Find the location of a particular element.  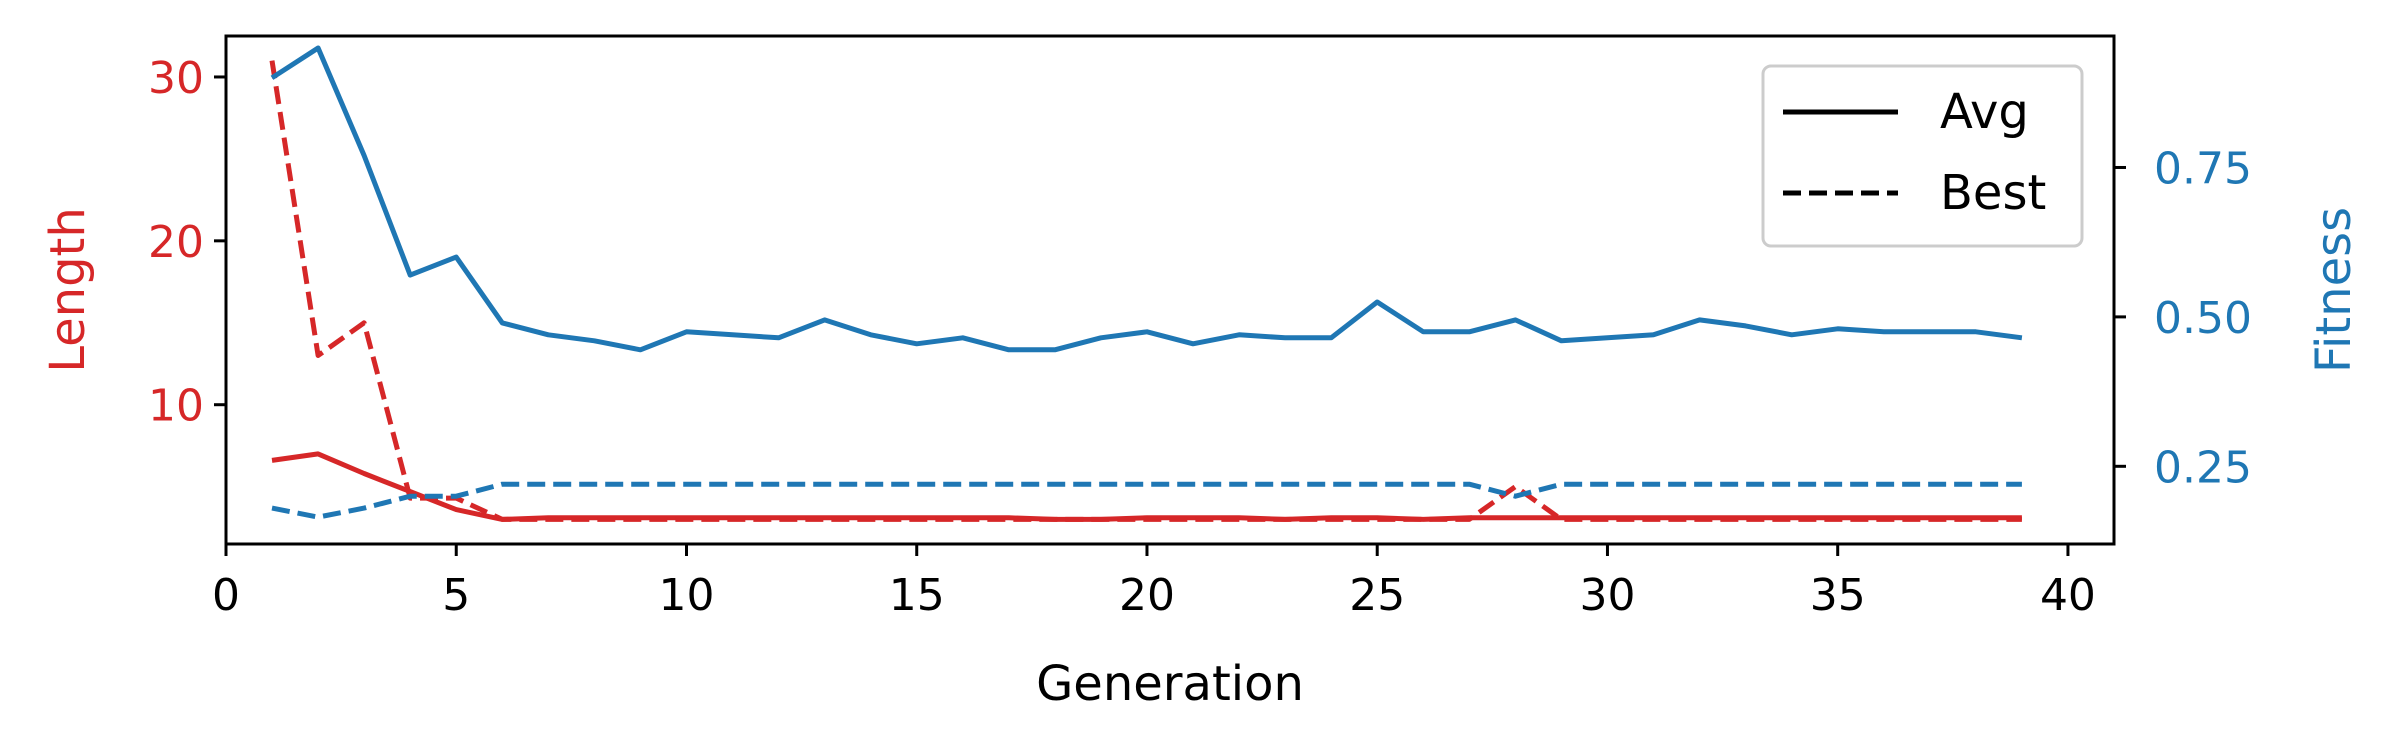

legend-label-best: Best is located at coordinates (1993, 193).